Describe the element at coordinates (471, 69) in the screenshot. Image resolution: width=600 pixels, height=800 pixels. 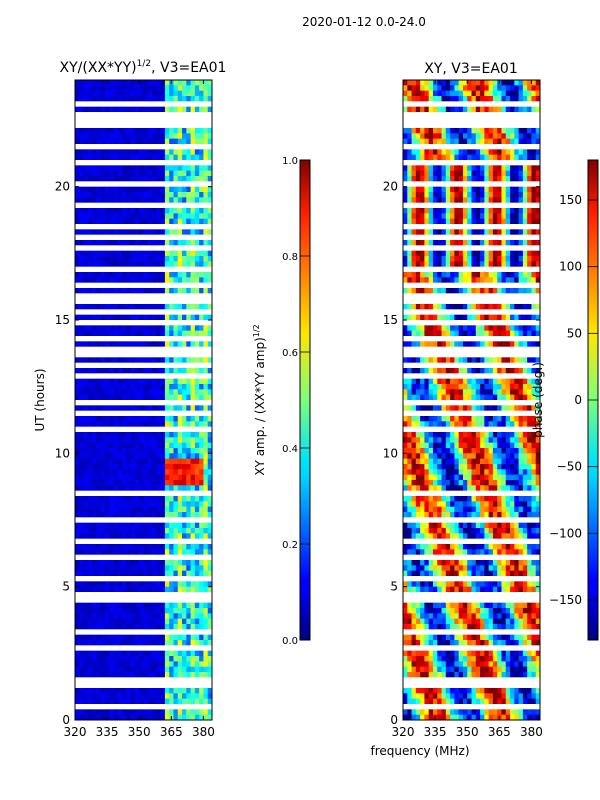
I see `phase-panel-title: XY, V3=EA01` at that location.